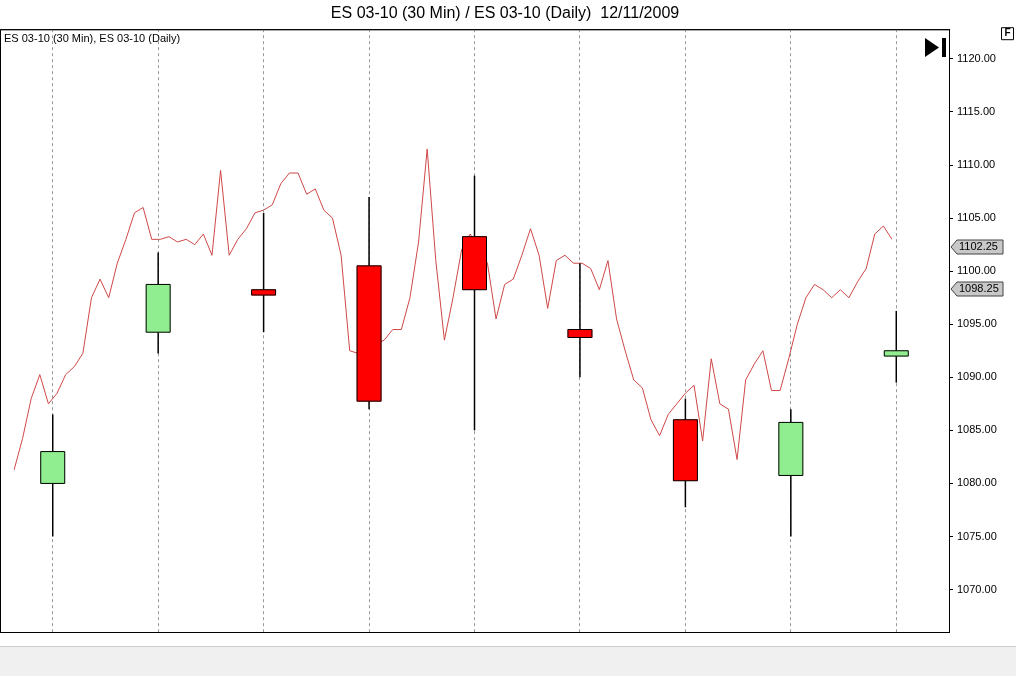  I want to click on y-tick-label: 1090.00, so click(977, 376).